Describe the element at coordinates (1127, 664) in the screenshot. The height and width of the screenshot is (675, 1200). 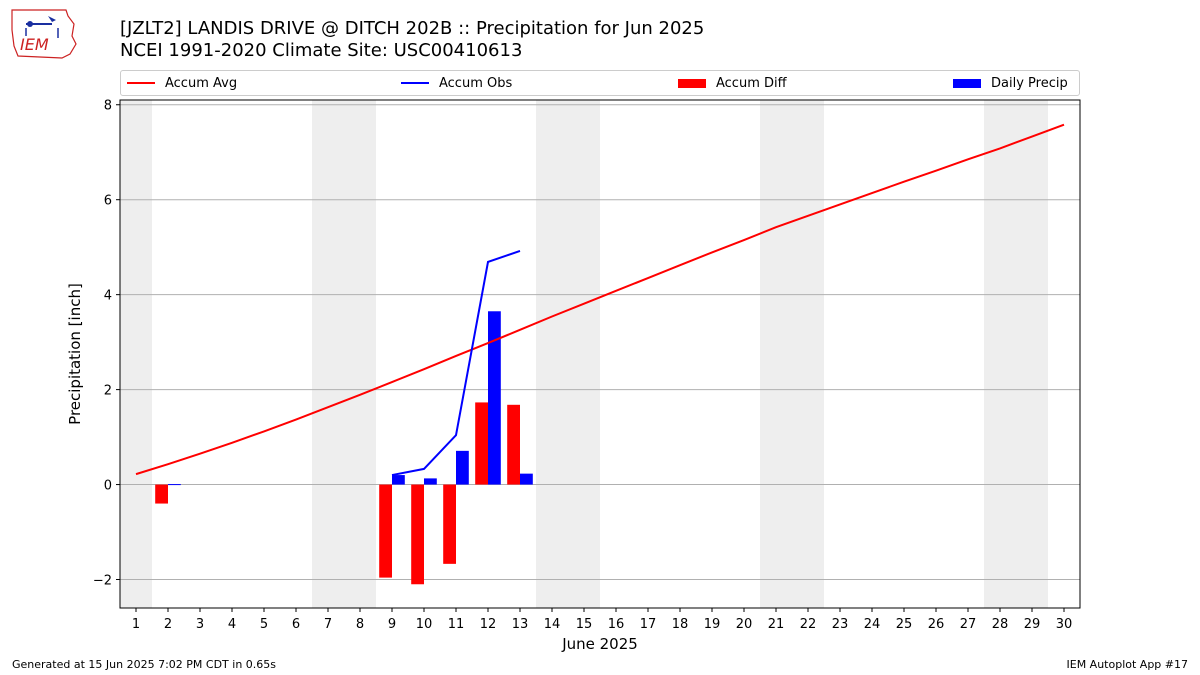
I see `footer-app: IEM Autoplot App #17` at that location.